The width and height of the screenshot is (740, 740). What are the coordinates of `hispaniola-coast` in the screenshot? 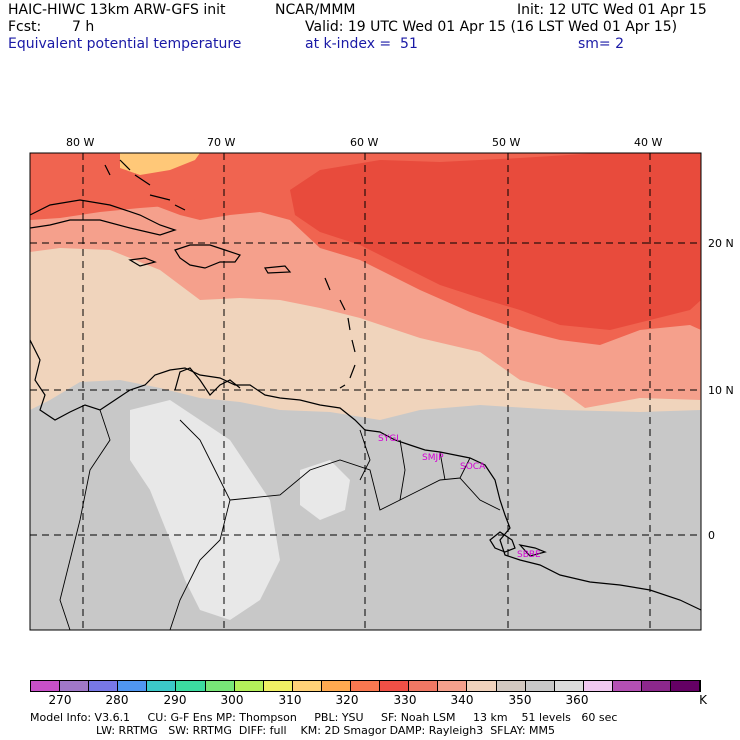 It's located at (207, 256).